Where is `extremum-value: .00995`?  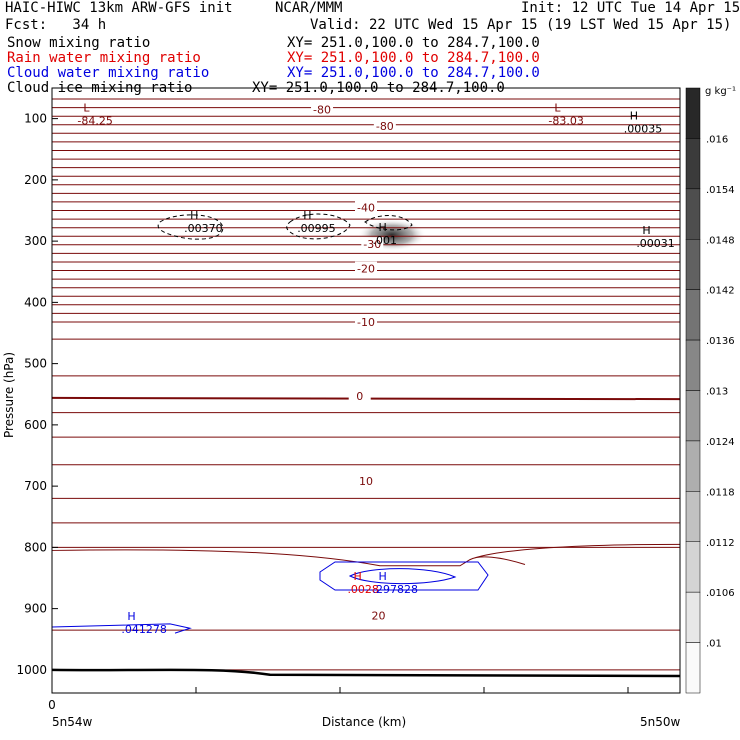 extremum-value: .00995 is located at coordinates (316, 228).